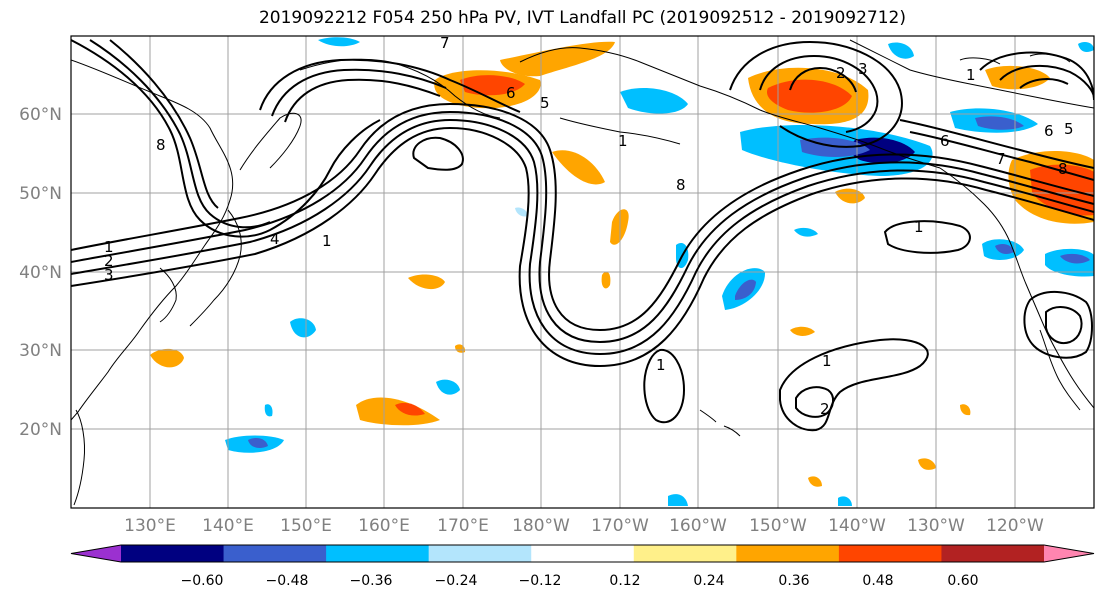 The width and height of the screenshot is (1105, 601). Describe the element at coordinates (228, 526) in the screenshot. I see `longitude-label: 140°E` at that location.